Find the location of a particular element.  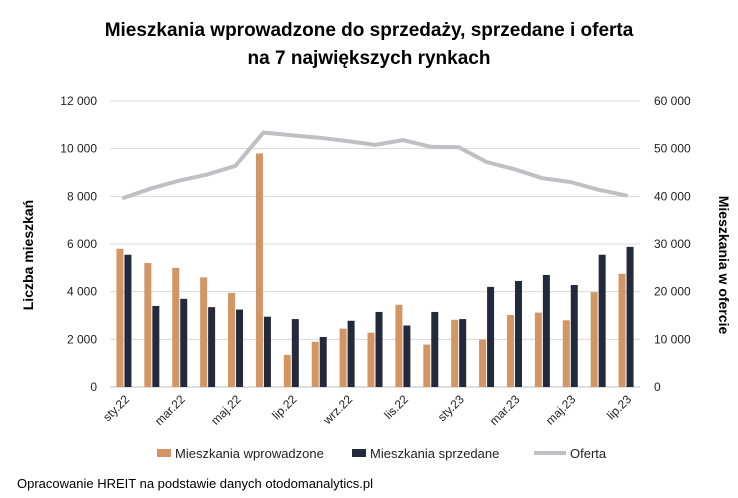

x-tick-label: mar.23 is located at coordinates (505, 410).